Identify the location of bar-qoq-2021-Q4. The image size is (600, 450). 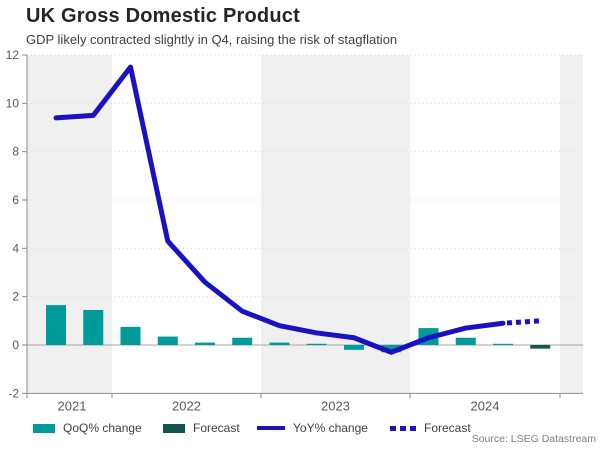
(93, 327).